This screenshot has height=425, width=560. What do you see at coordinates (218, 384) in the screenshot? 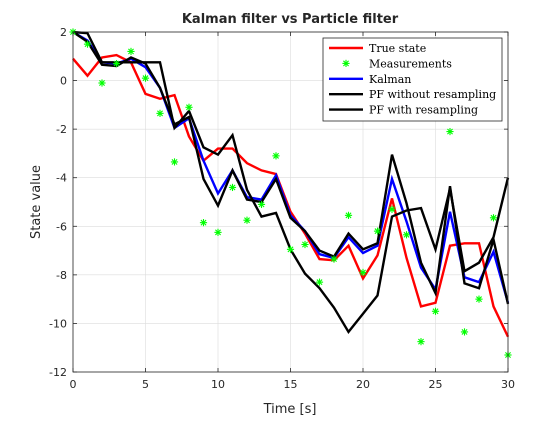
I see `x-tick-label: 10` at bounding box center [218, 384].